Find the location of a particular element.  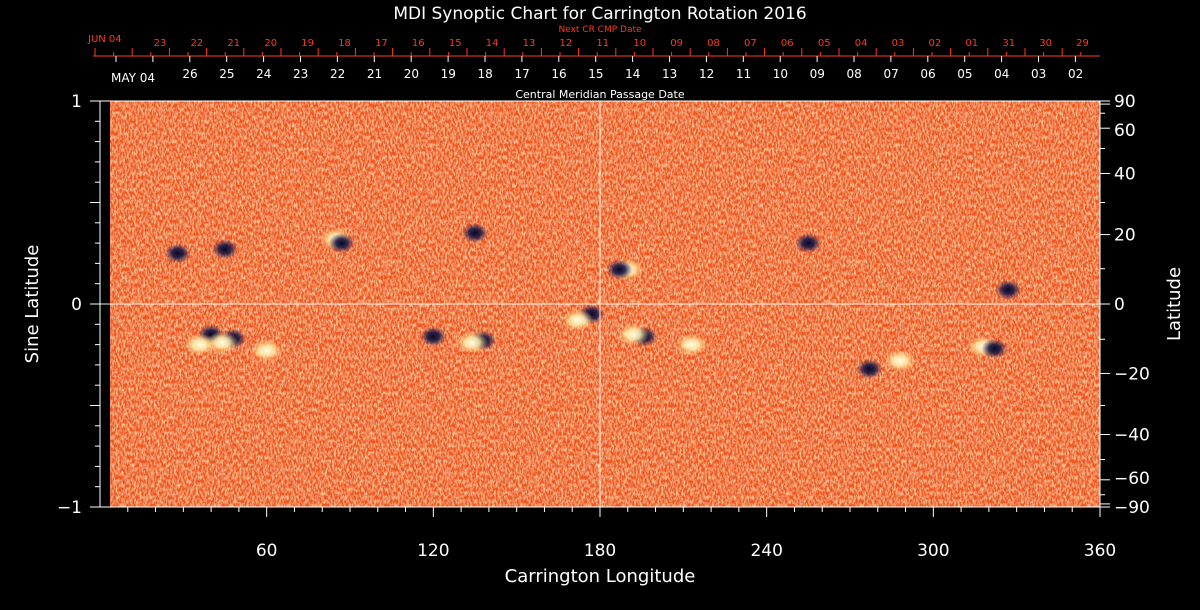

y-axis-right-label: Latitude is located at coordinates (1174, 304).